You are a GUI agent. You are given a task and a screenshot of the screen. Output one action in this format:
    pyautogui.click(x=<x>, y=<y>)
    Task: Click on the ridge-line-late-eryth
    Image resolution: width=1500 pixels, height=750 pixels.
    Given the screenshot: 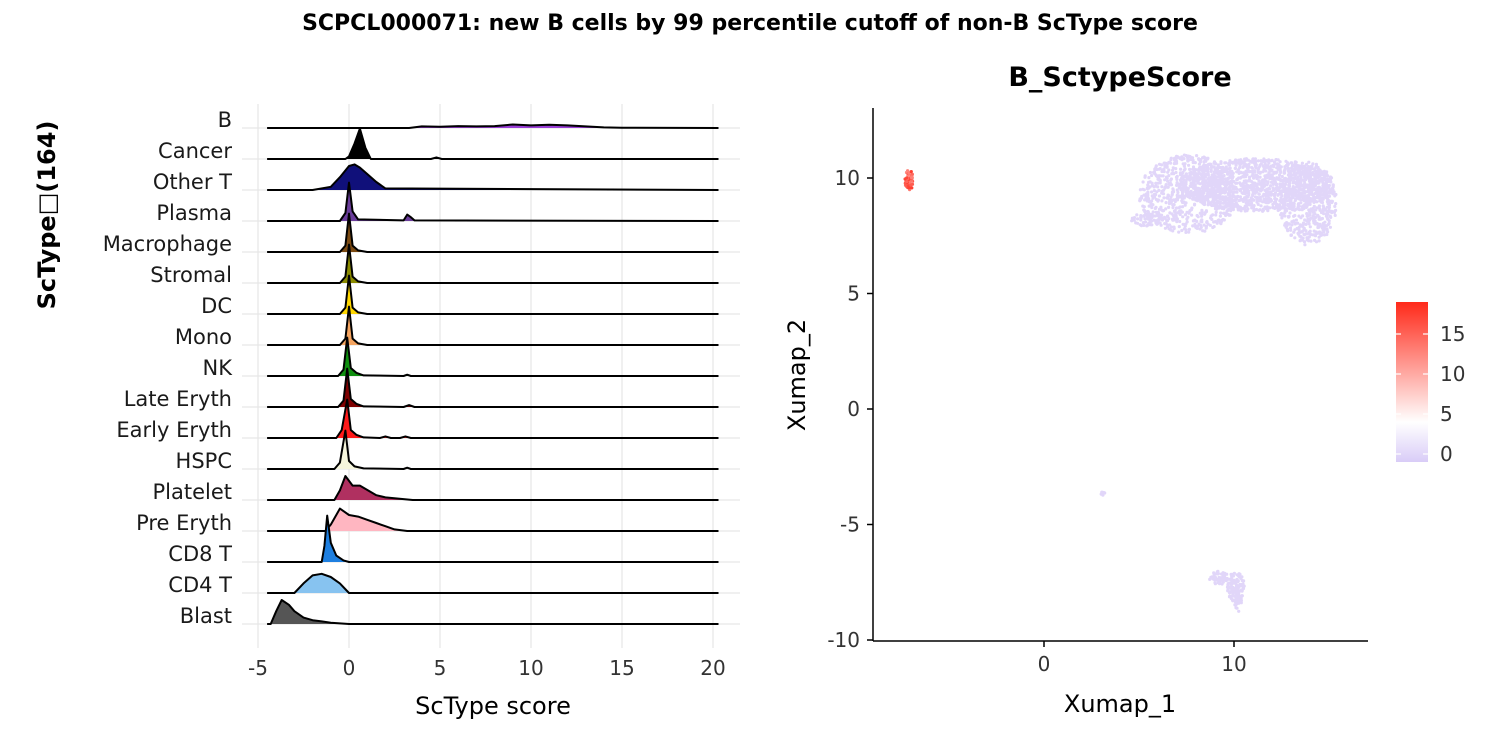 What is the action you would take?
    pyautogui.click(x=493, y=387)
    